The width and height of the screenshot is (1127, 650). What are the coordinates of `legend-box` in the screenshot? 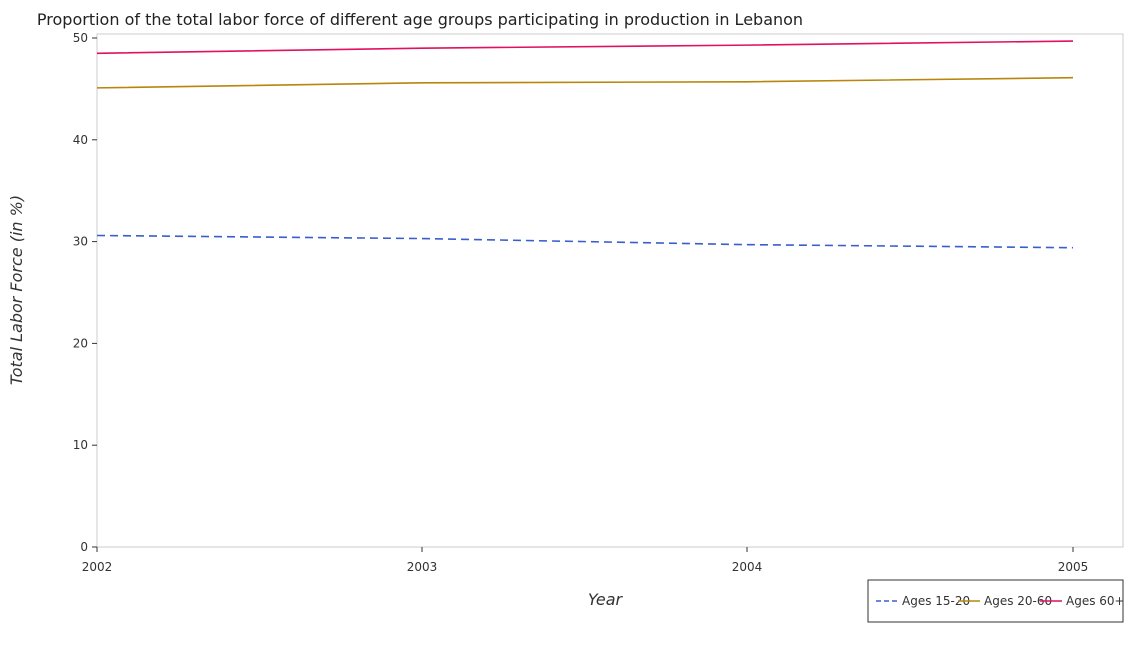 It's located at (995, 601).